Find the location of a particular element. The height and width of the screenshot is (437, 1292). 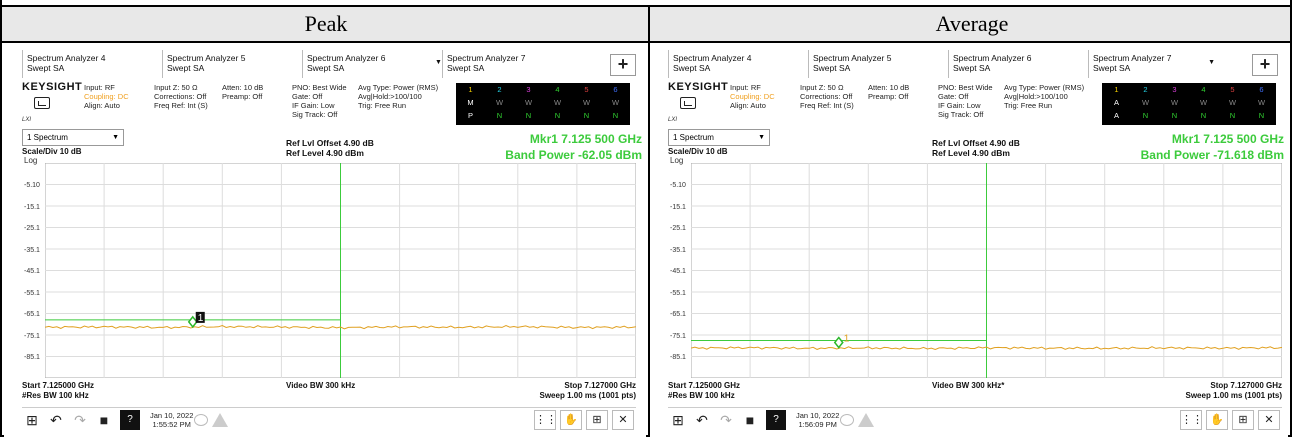

header-average: Average is located at coordinates (972, 23).